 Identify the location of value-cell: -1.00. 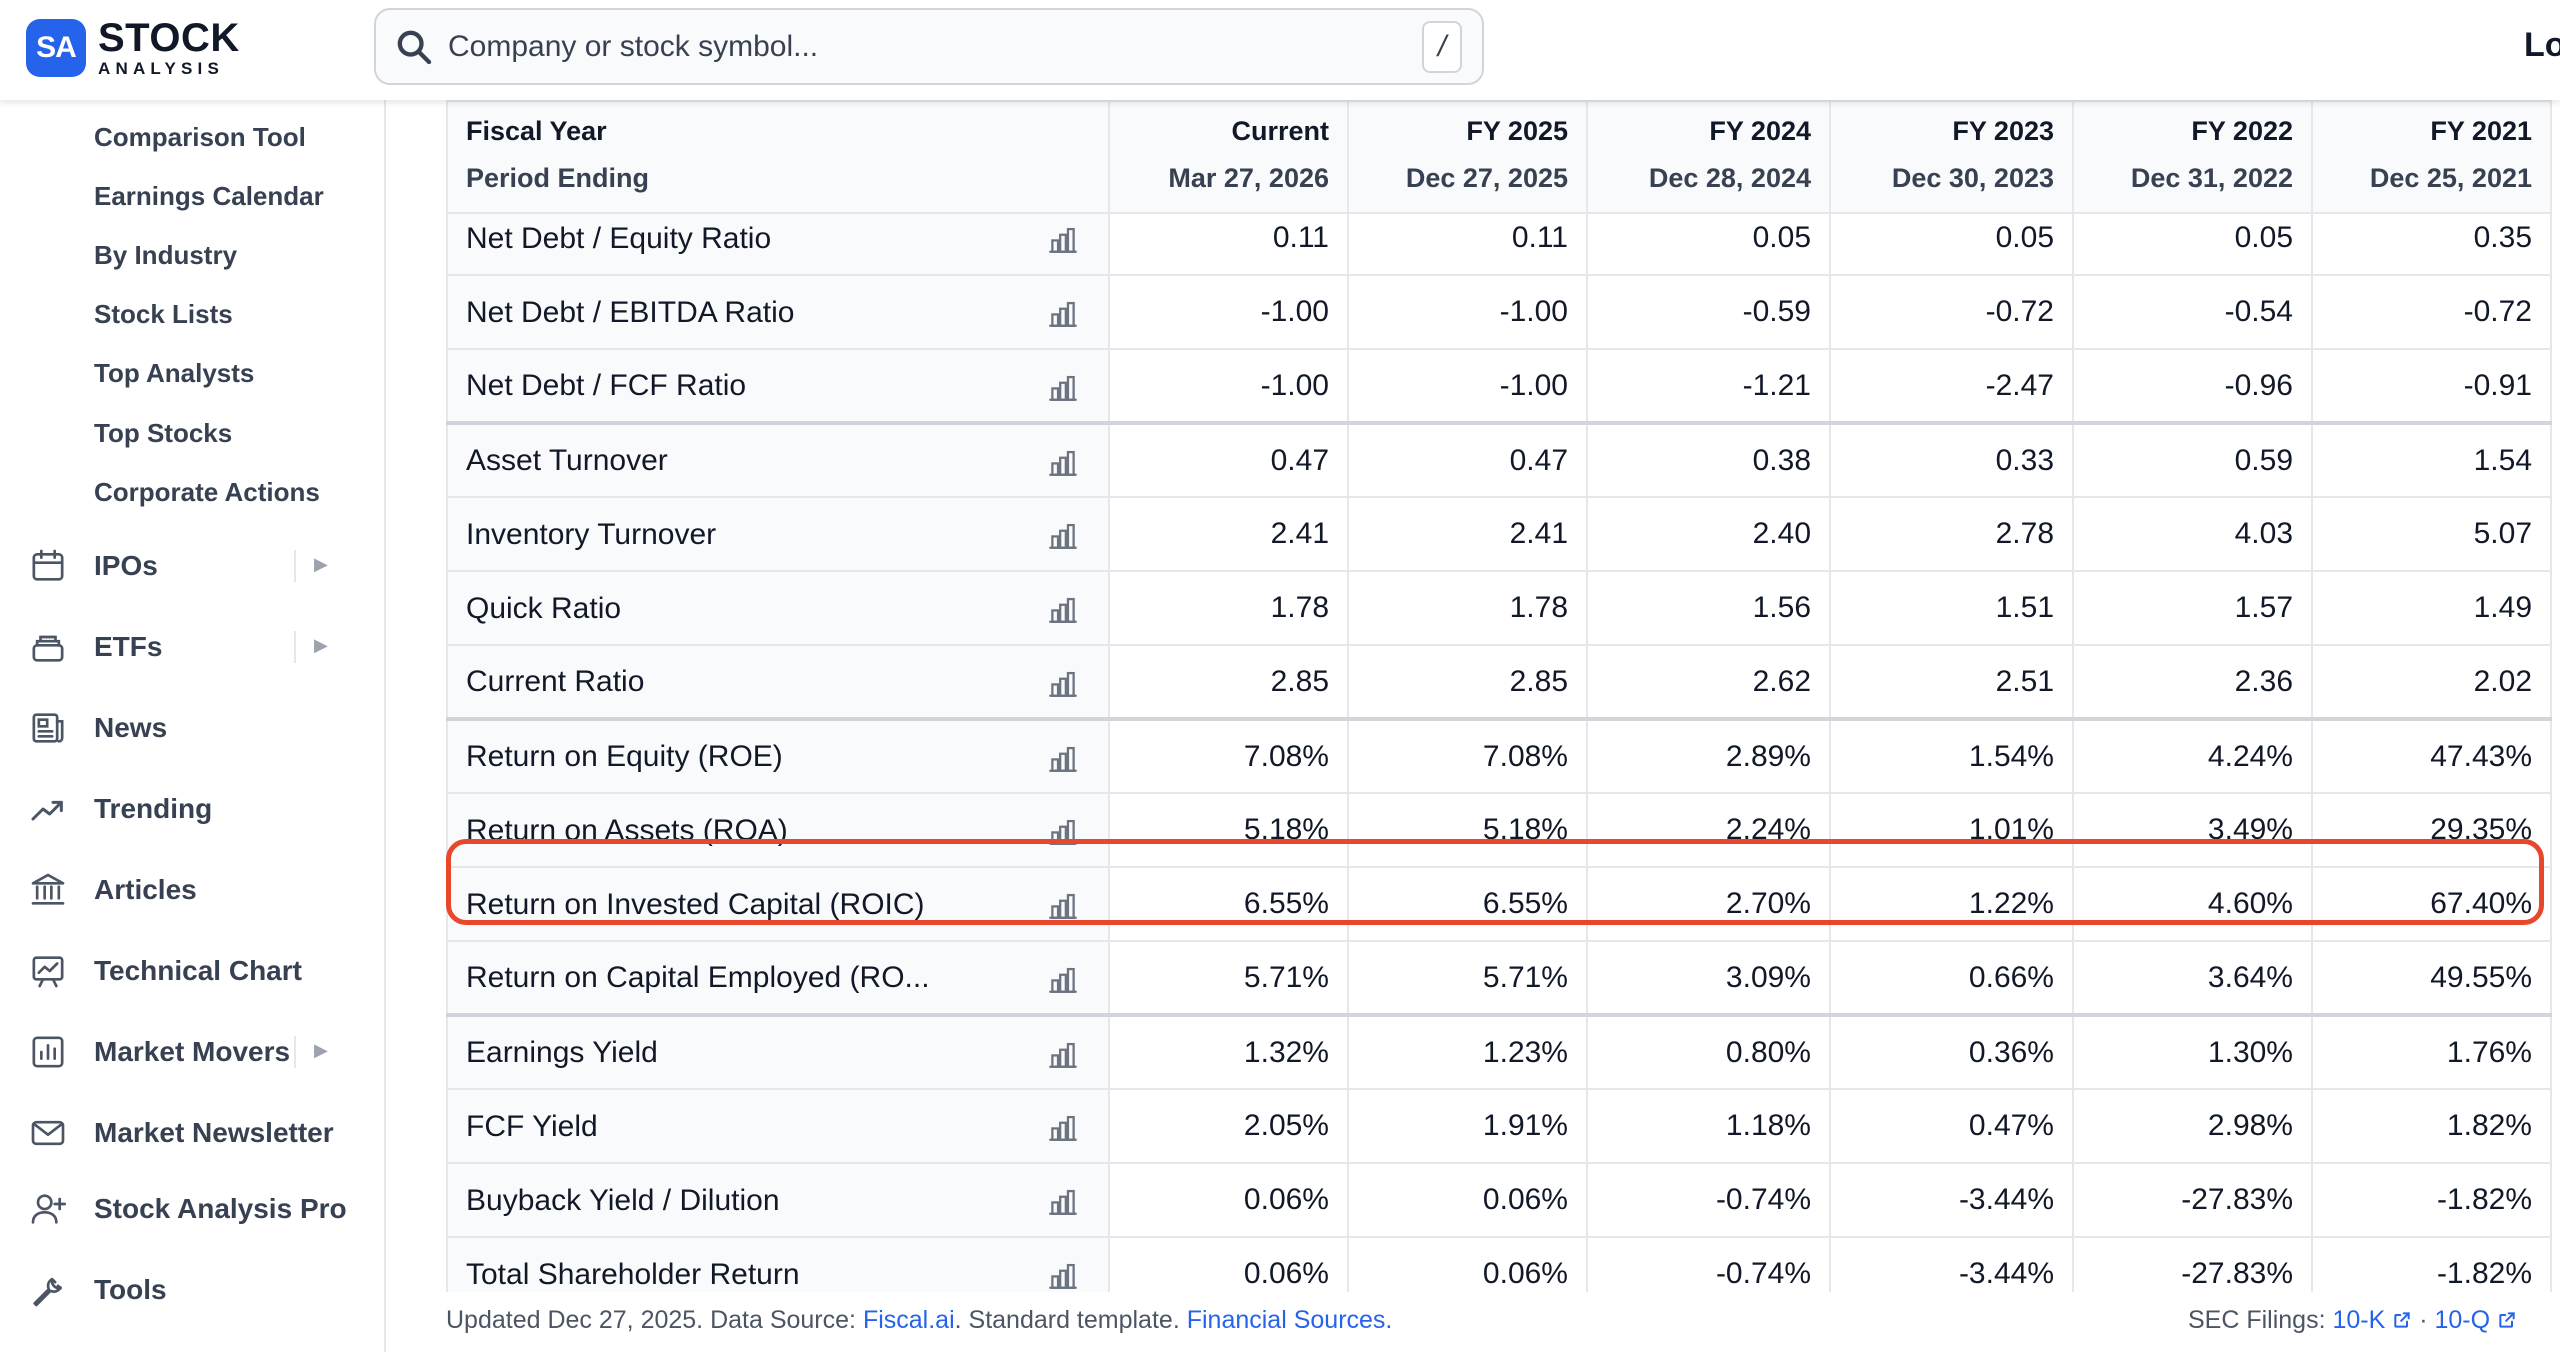
(1467, 386).